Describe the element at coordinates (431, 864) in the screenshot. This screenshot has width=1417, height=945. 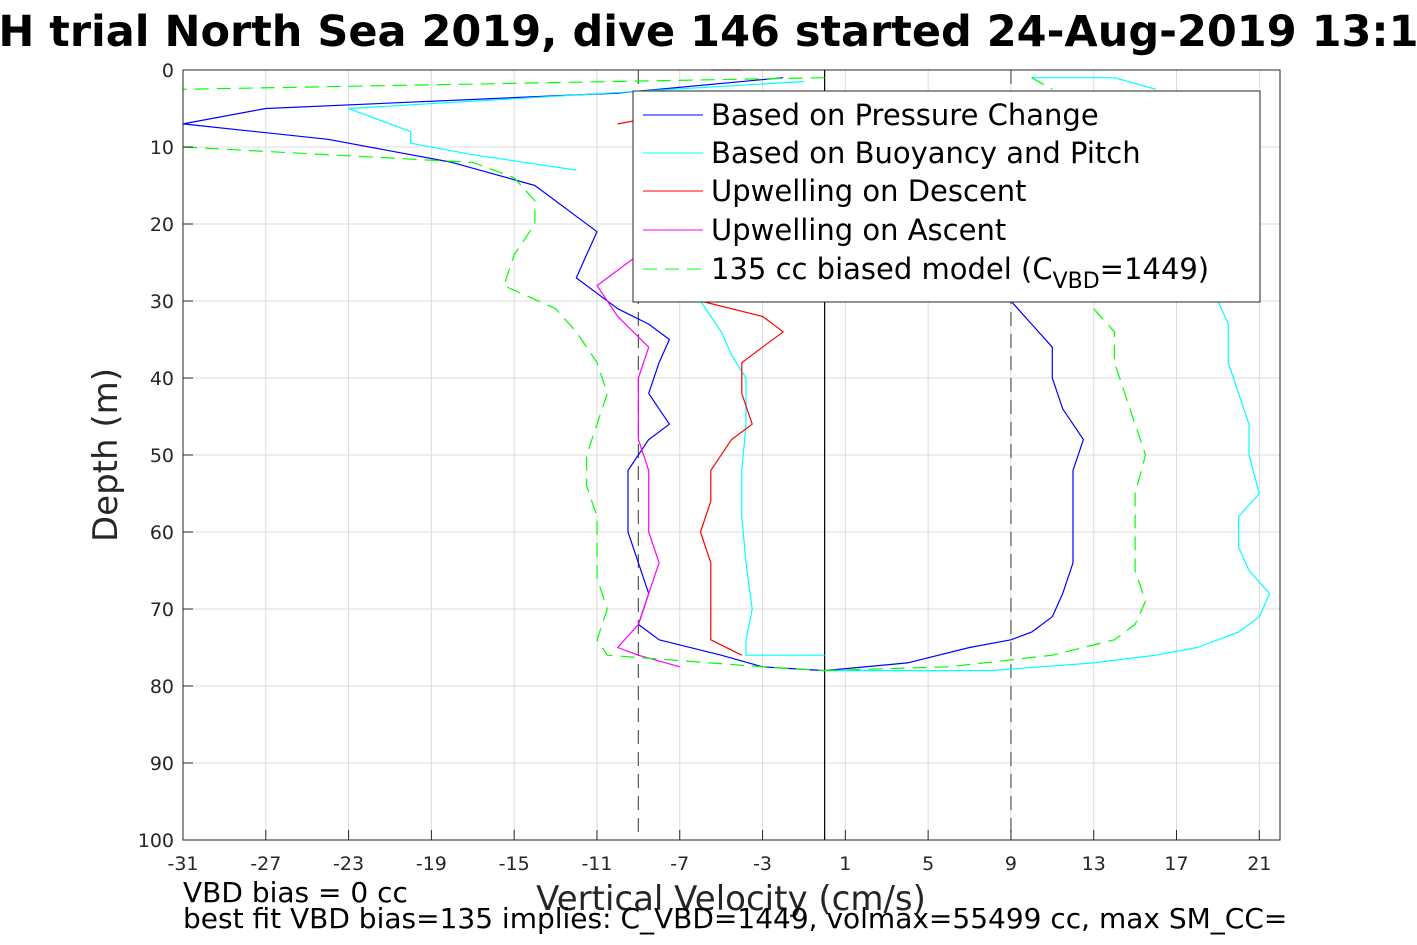
I see `x-tick-label: -19` at that location.